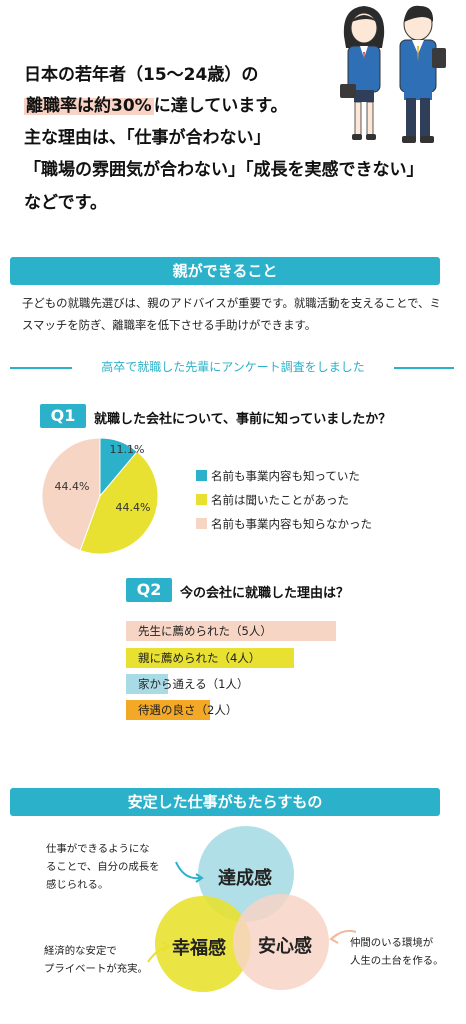 Image resolution: width=466 pixels, height=1024 pixels. What do you see at coordinates (149, 590) in the screenshot?
I see `q2-tag: Q2` at bounding box center [149, 590].